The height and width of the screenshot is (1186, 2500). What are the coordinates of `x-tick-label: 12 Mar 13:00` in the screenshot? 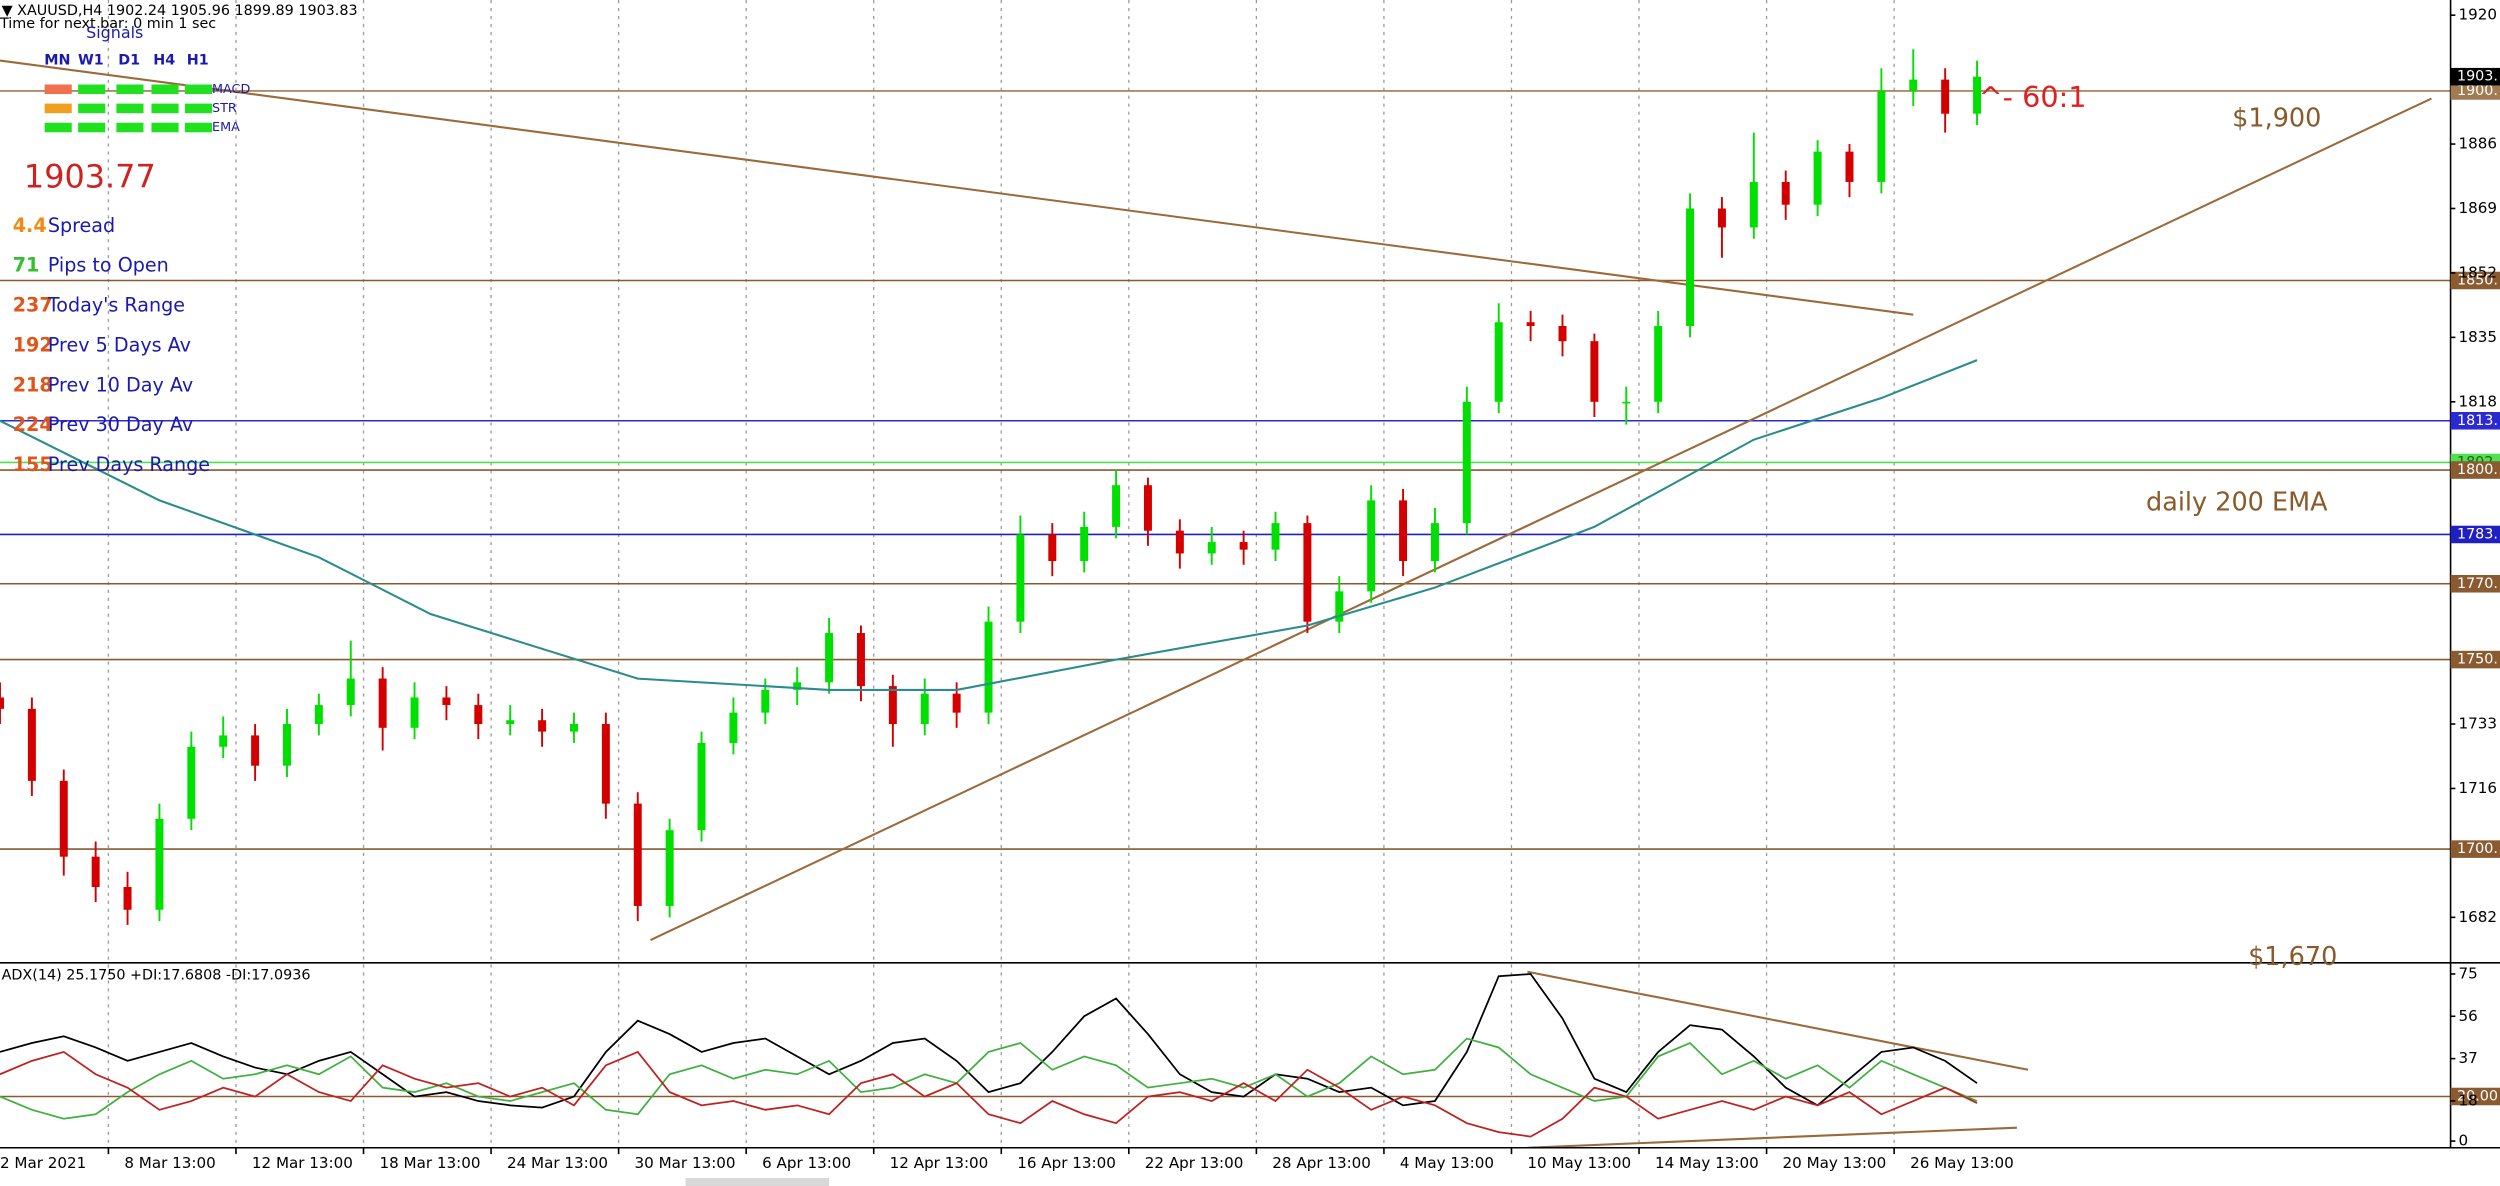 It's located at (302, 1163).